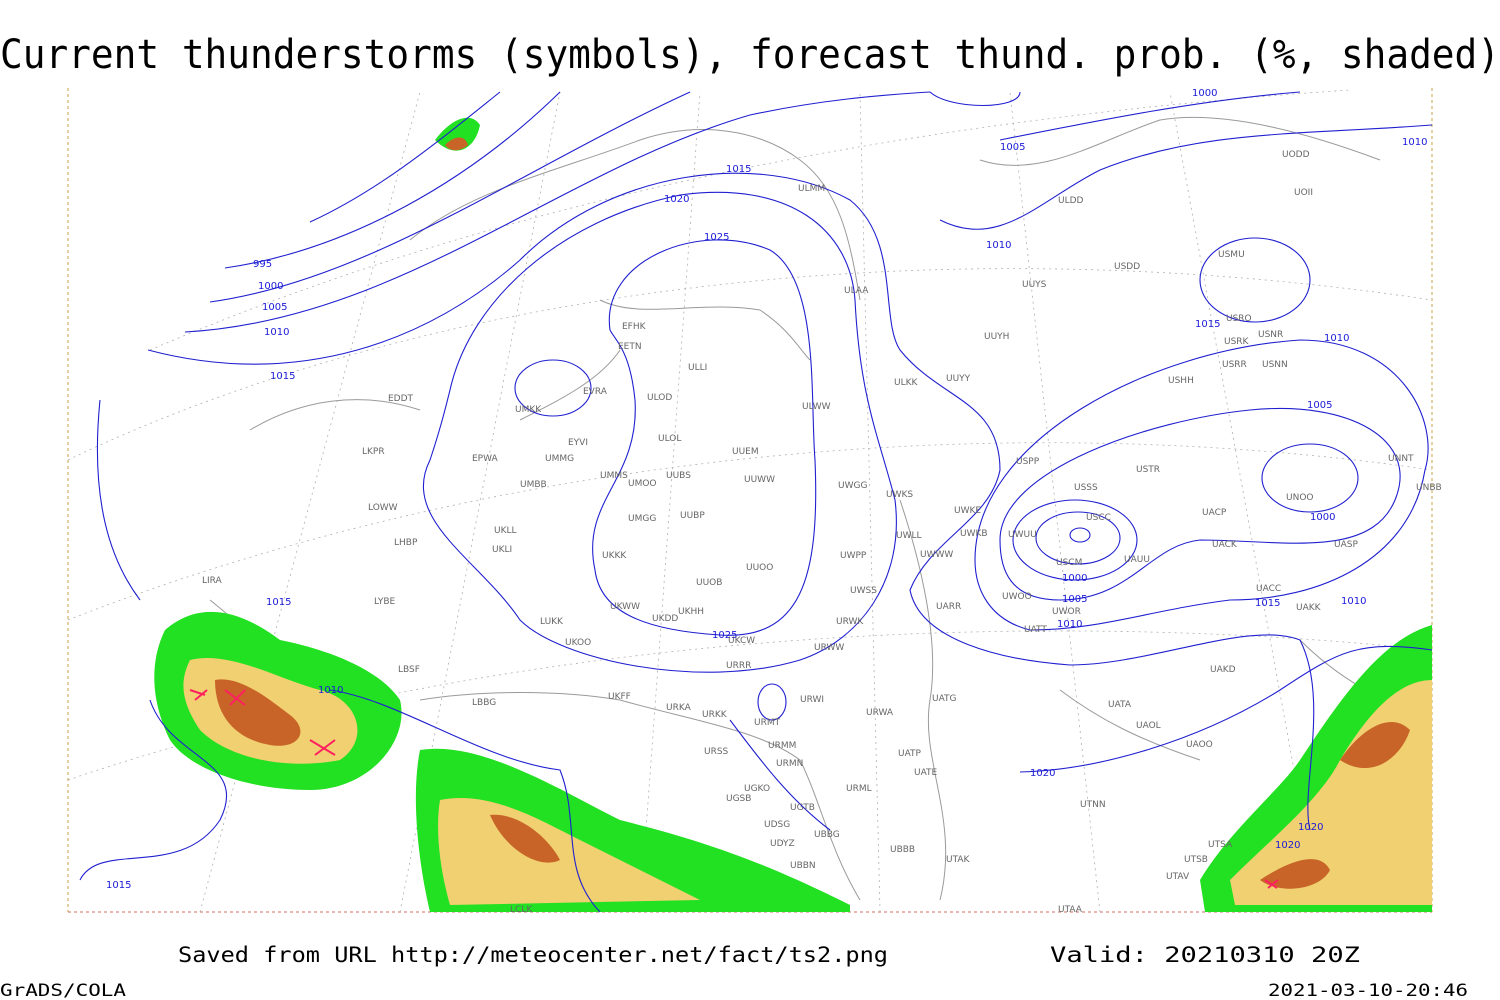  I want to click on station-label: UTNN, so click(1093, 805).